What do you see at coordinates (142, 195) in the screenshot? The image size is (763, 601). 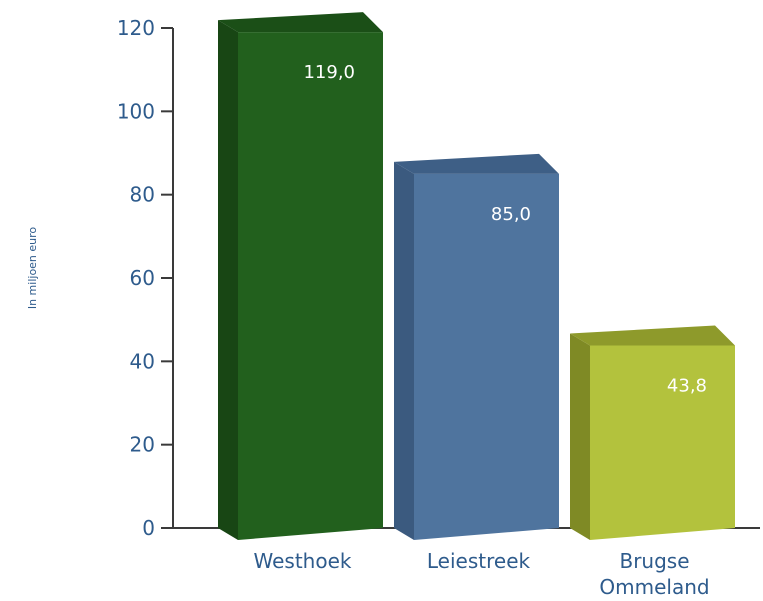 I see `y-tick-label-4: 80` at bounding box center [142, 195].